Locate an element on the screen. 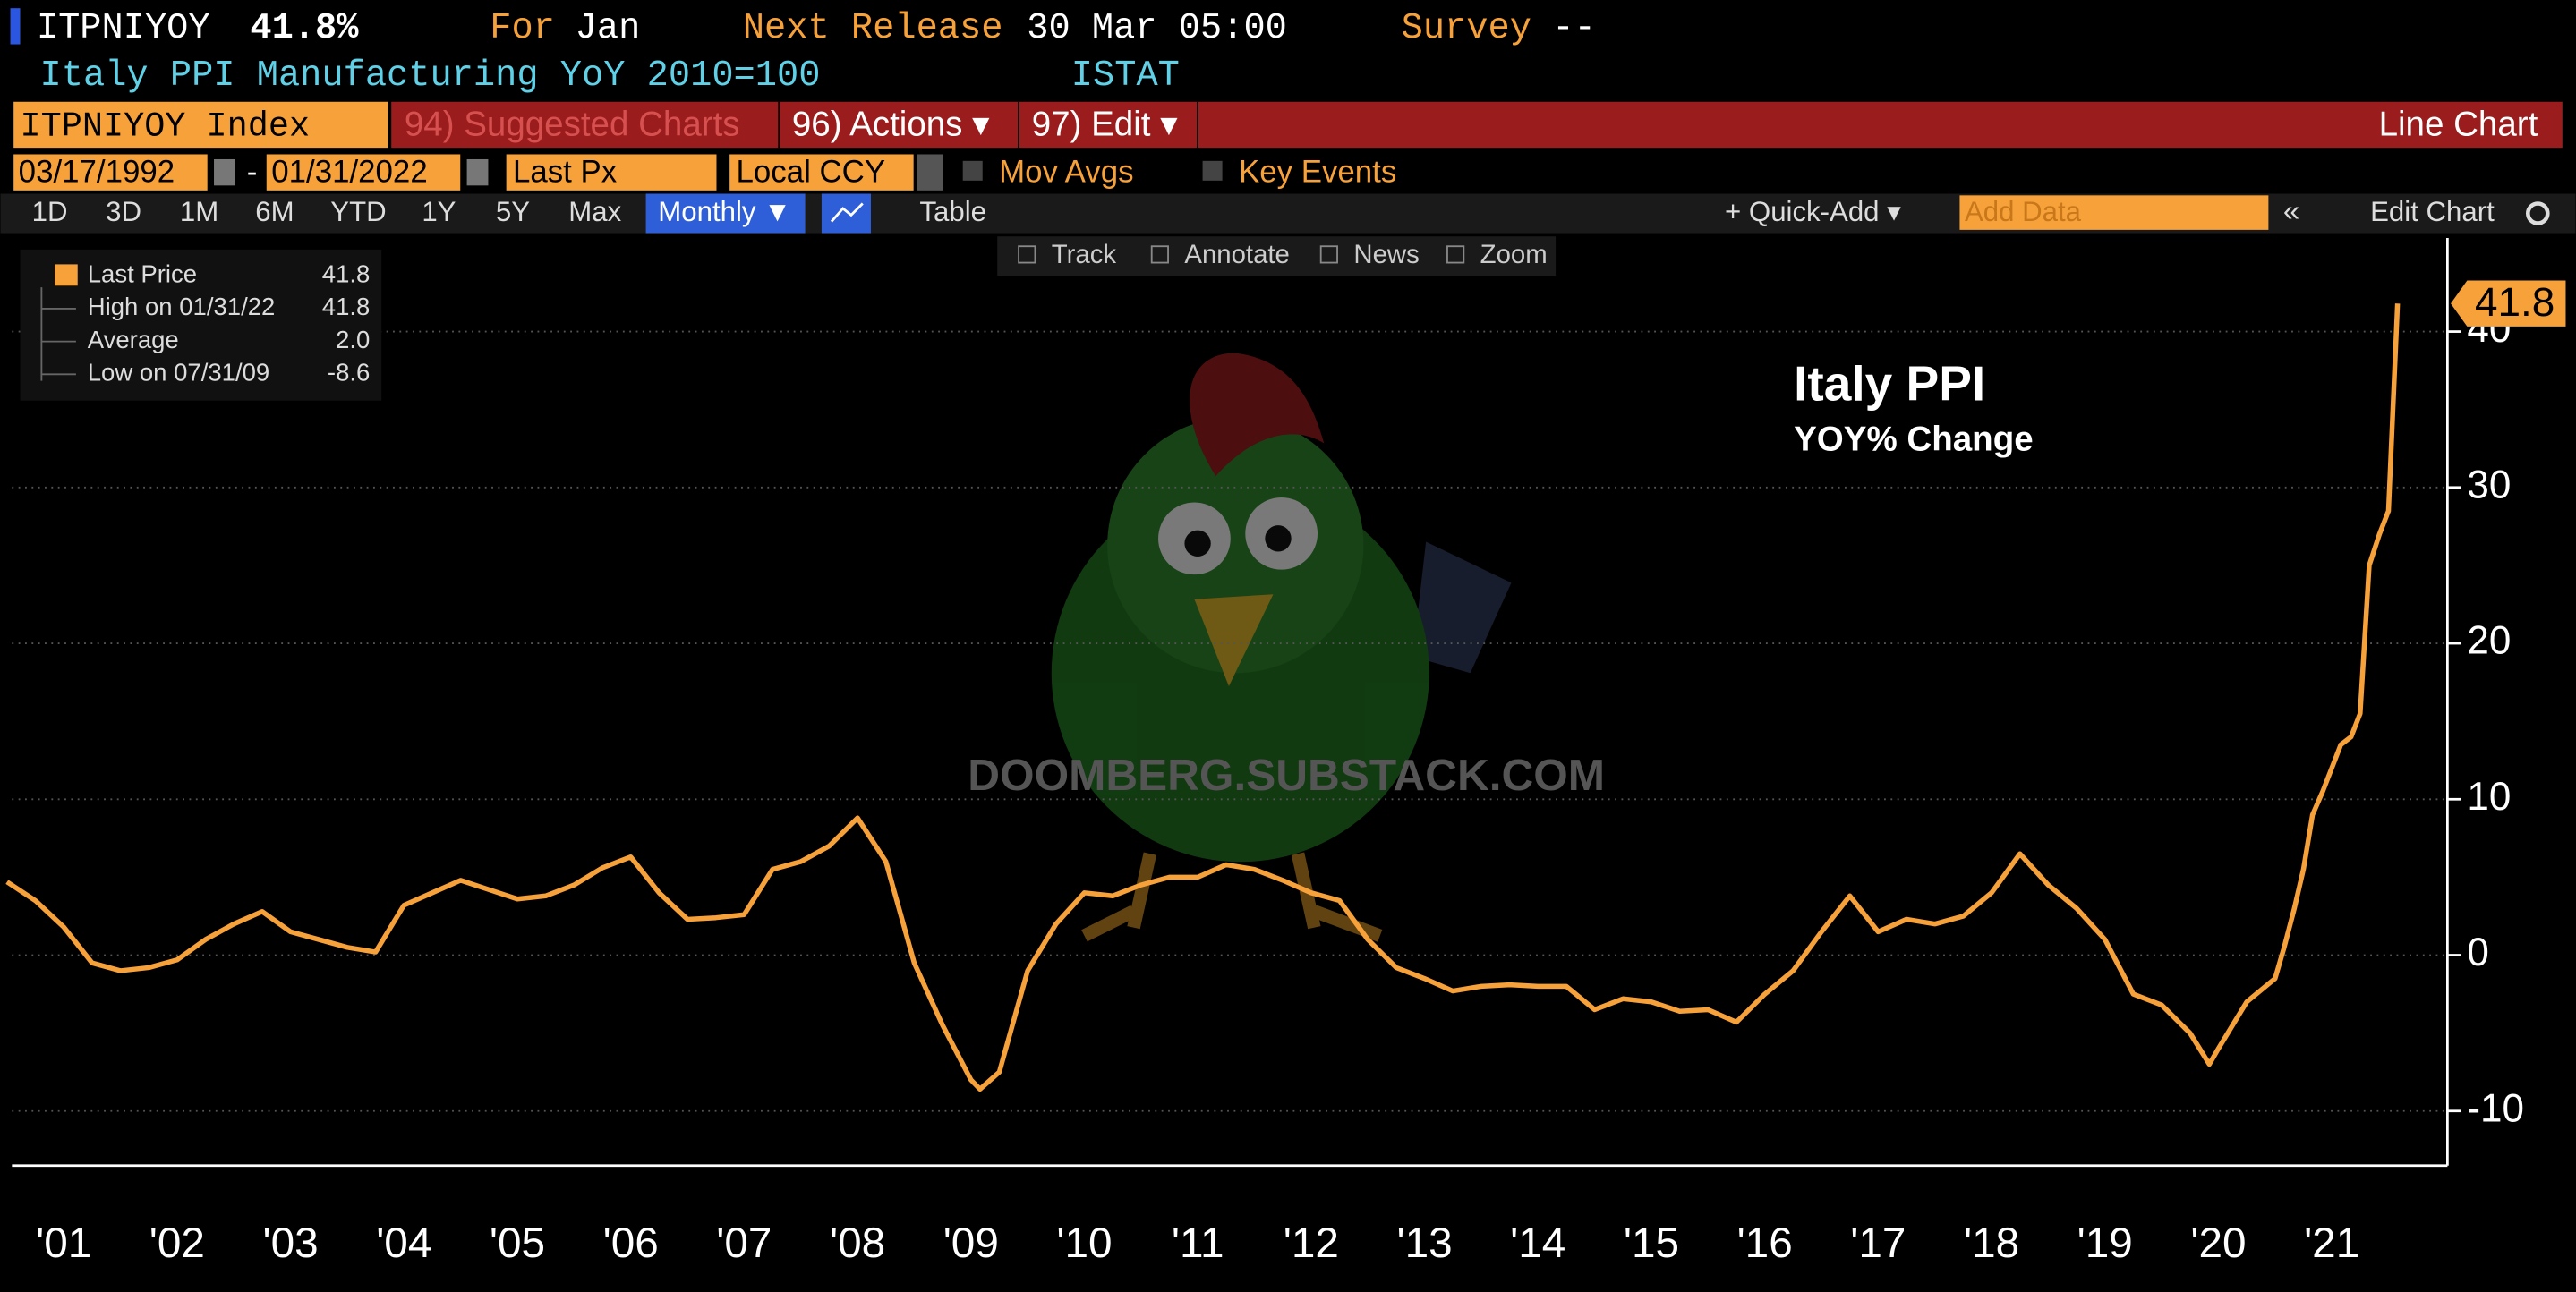 Image resolution: width=2576 pixels, height=1292 pixels. last-value-label: 41.8 is located at coordinates (2515, 301).